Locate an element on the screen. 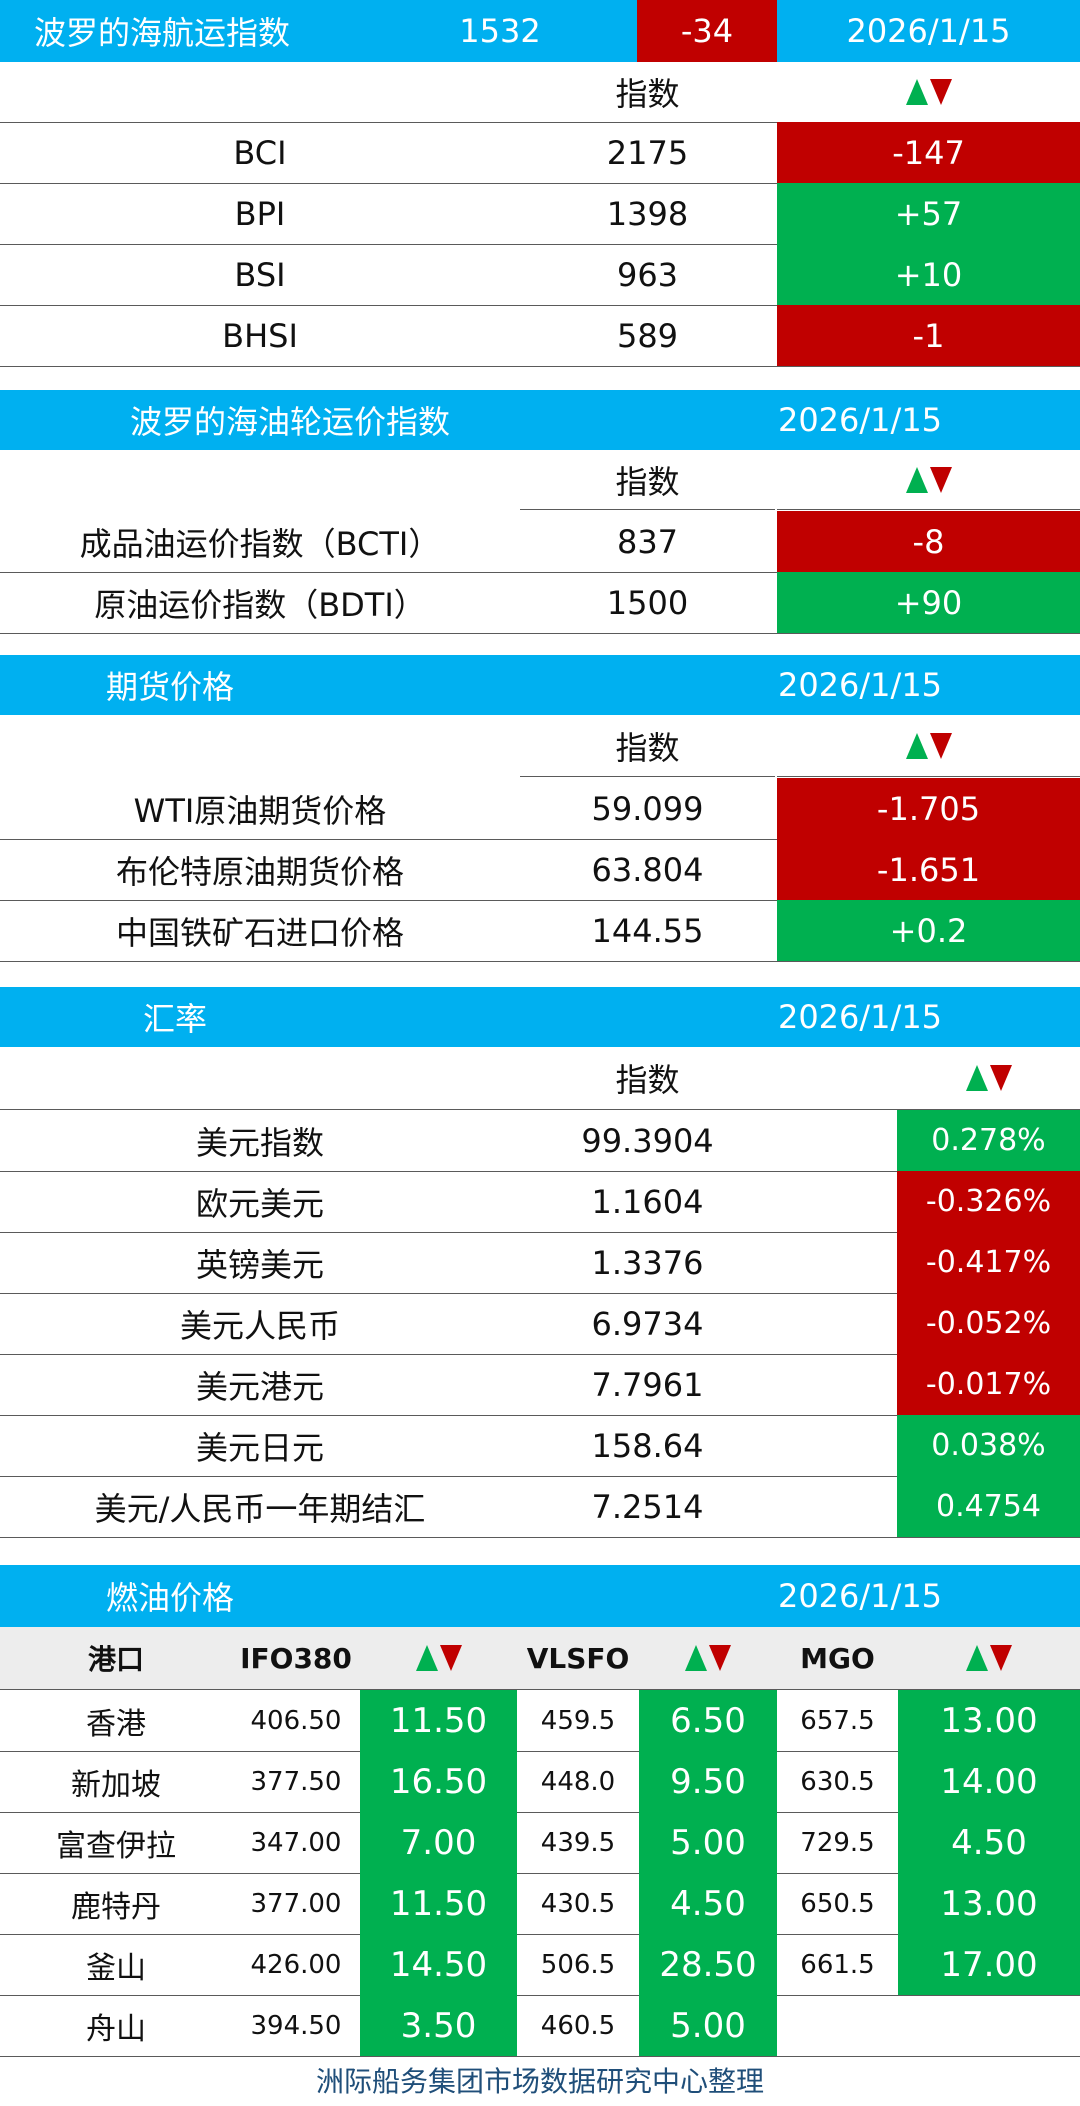 Image resolution: width=1080 pixels, height=2106 pixels. vlsfo-column-label: VLSFO is located at coordinates (578, 1658).